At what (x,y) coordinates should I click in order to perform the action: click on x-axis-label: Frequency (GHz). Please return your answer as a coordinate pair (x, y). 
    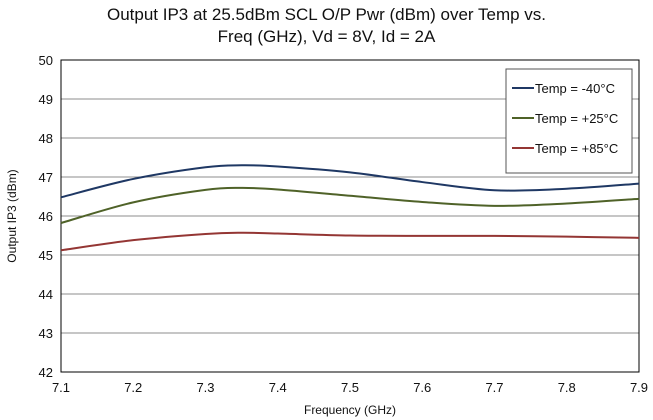
    Looking at the image, I should click on (350, 410).